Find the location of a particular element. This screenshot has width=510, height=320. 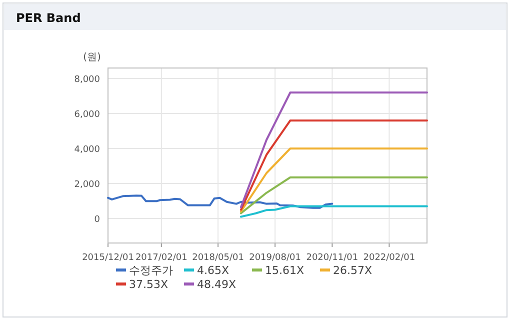

x-tick-label: 2015/12/01 is located at coordinates (108, 258).